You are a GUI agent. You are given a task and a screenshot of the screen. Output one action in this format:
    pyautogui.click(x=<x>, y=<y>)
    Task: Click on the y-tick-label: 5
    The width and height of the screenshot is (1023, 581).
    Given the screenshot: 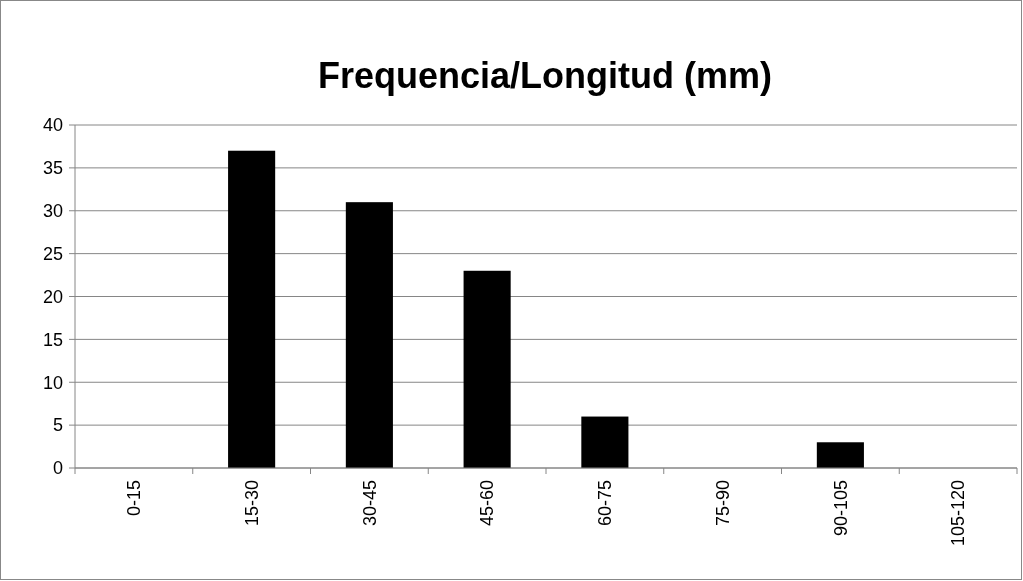 What is the action you would take?
    pyautogui.click(x=57, y=425)
    